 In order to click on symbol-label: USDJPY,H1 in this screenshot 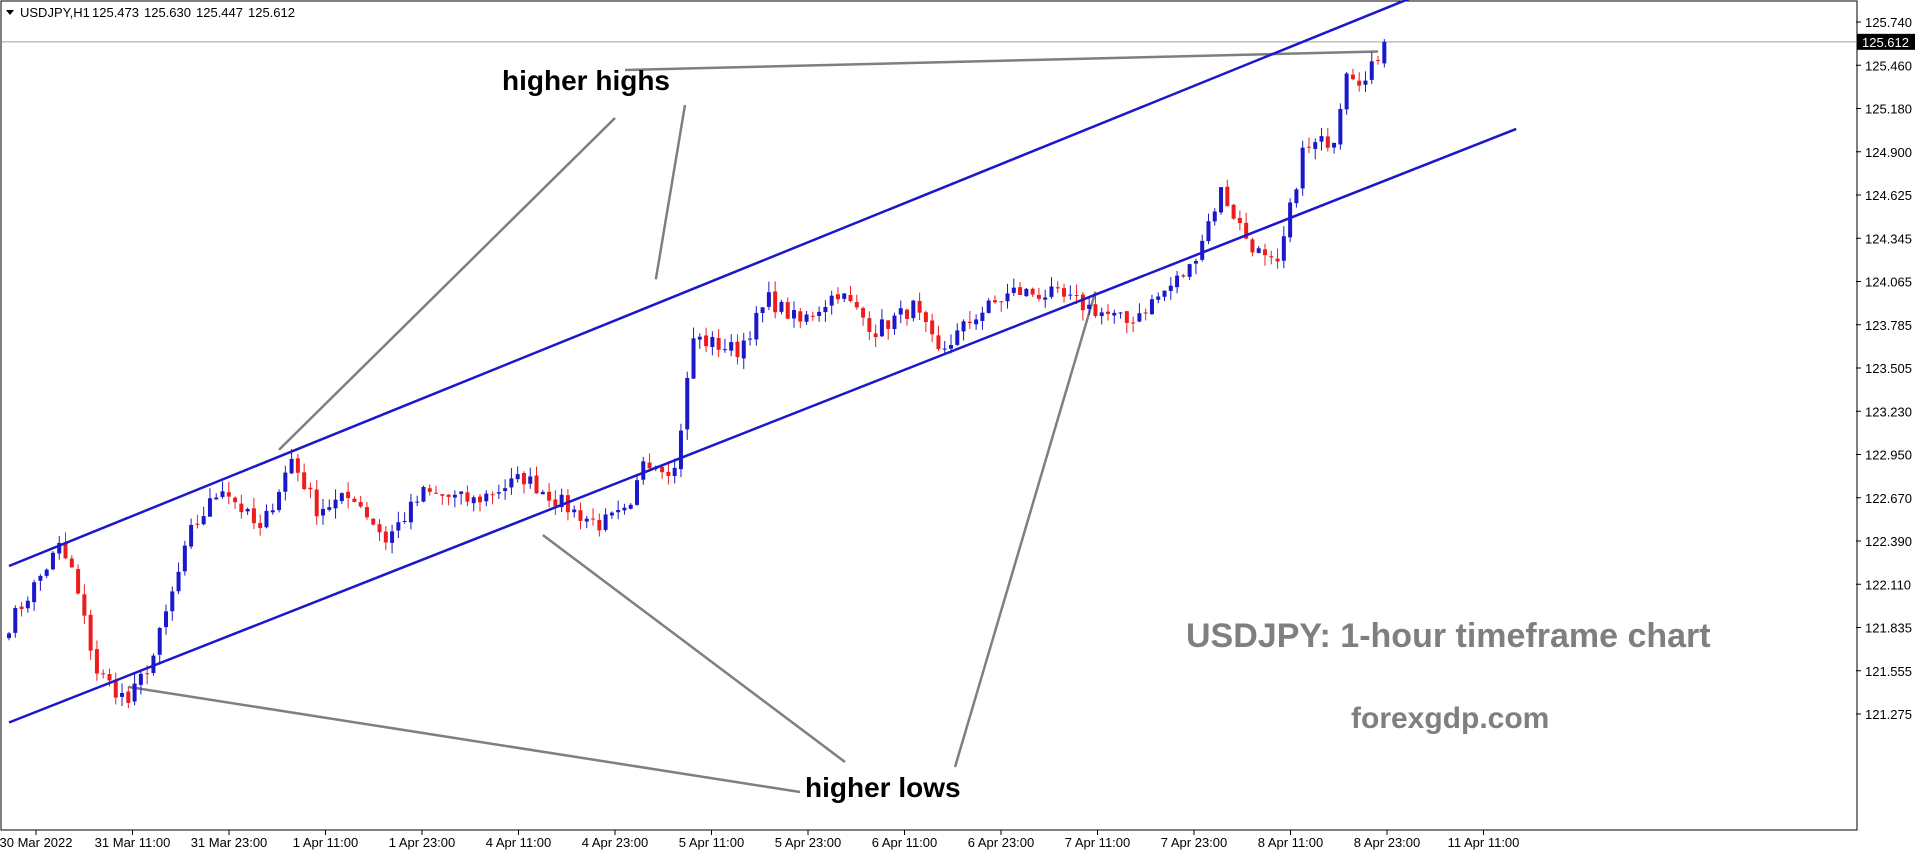, I will do `click(55, 12)`.